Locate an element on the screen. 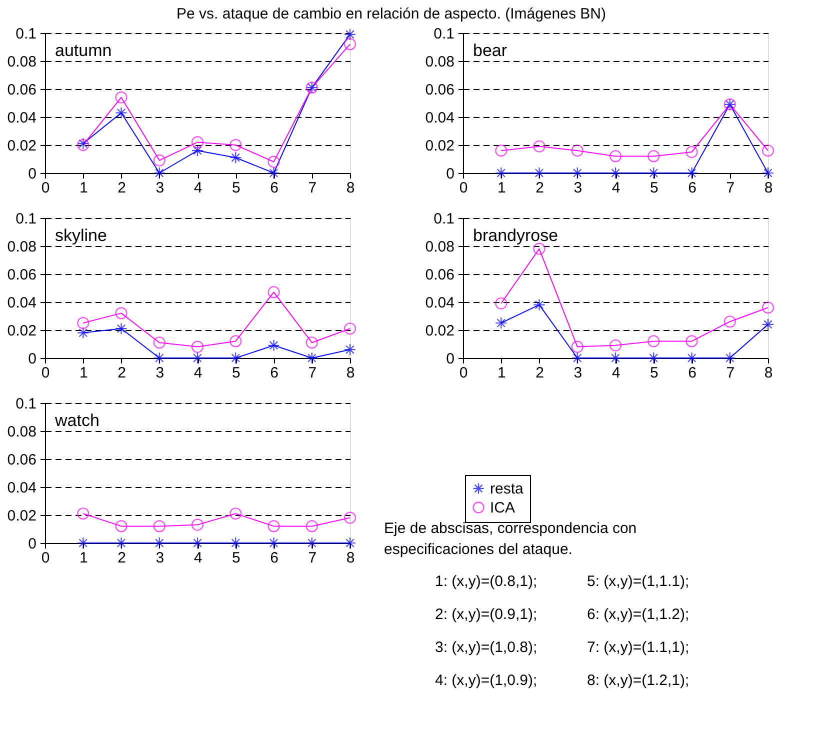  x-tick-label: 4 is located at coordinates (616, 188).